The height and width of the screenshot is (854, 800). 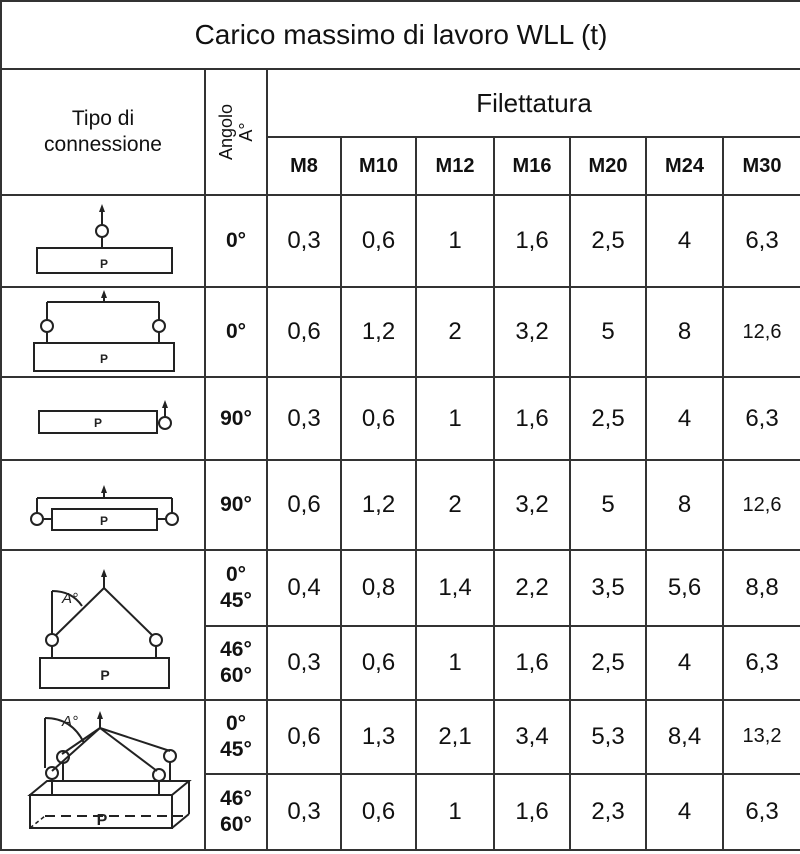 I want to click on table-row: 46° 60° 0,3 0,6 1 1,6 2,3 4 6,3, so click(x=400, y=812).